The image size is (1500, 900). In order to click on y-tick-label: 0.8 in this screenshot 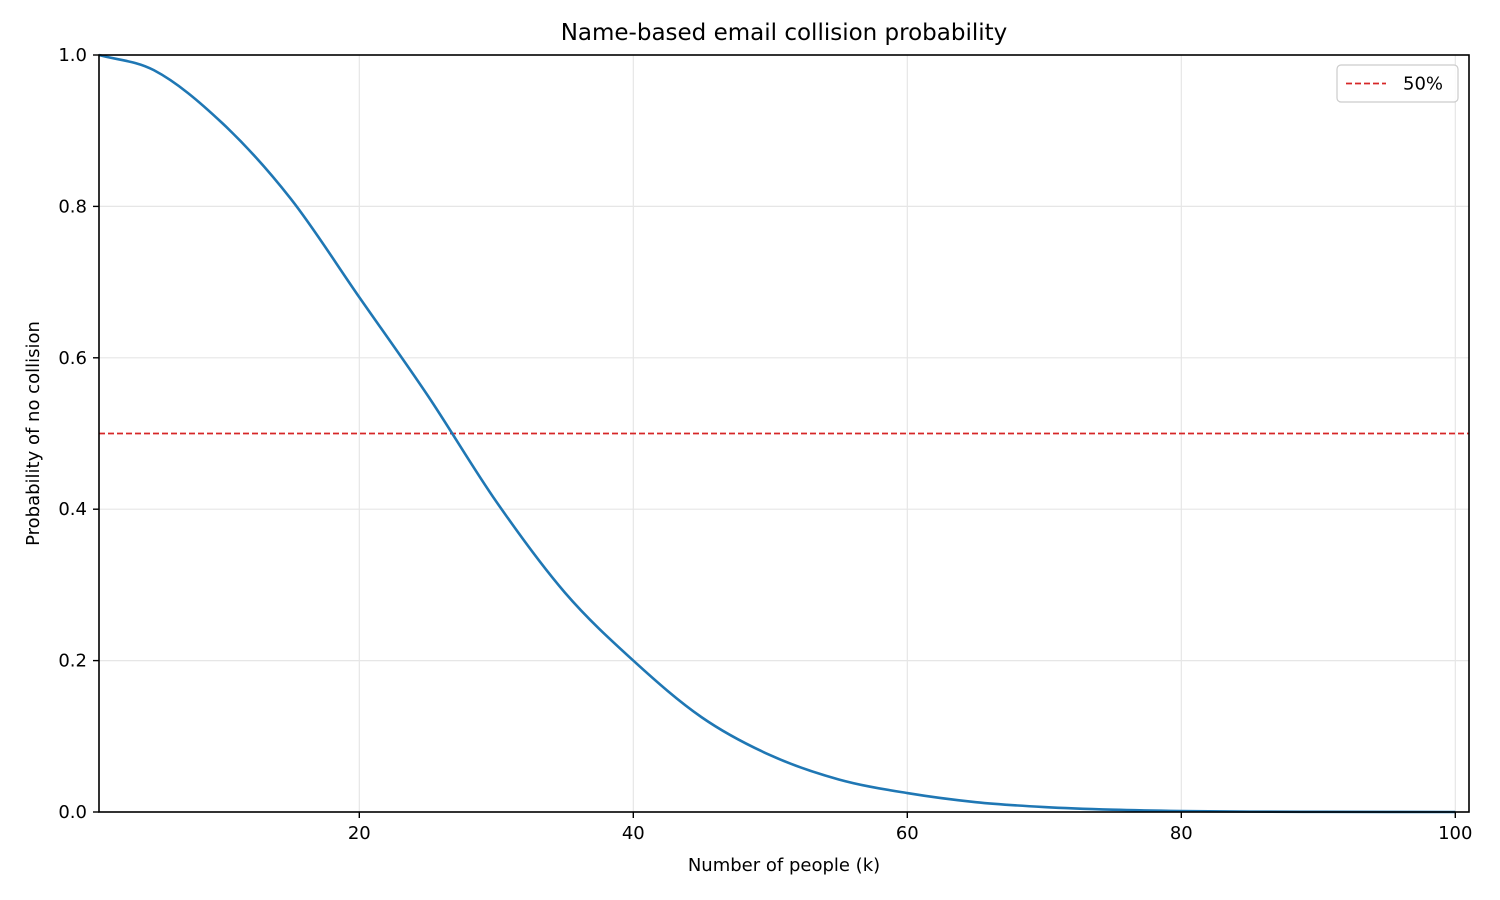, I will do `click(72, 206)`.